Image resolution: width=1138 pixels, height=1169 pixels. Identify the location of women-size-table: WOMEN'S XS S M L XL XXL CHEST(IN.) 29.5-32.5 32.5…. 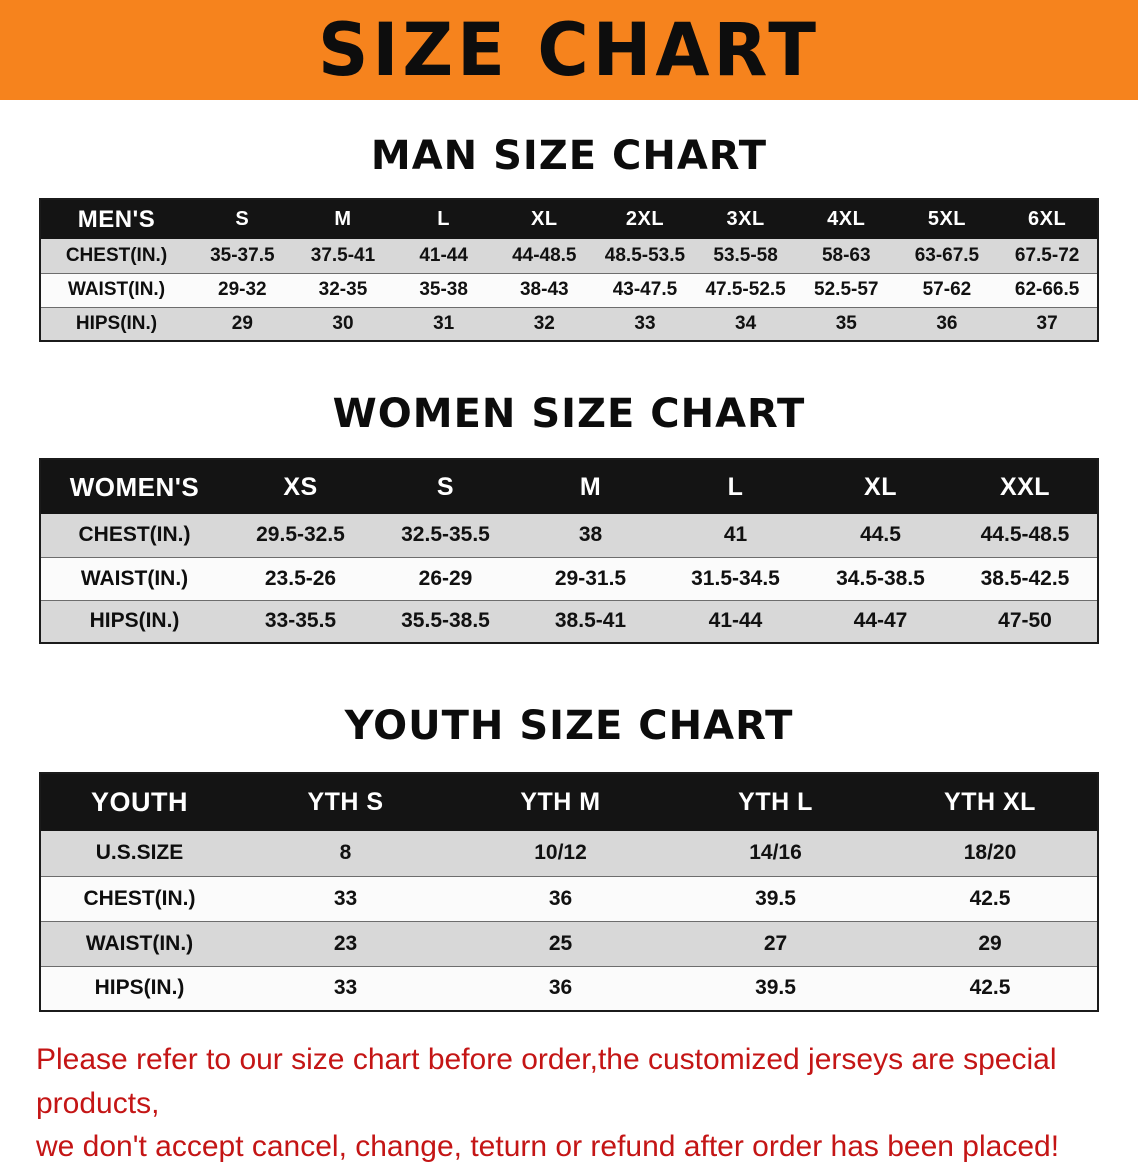
(569, 551).